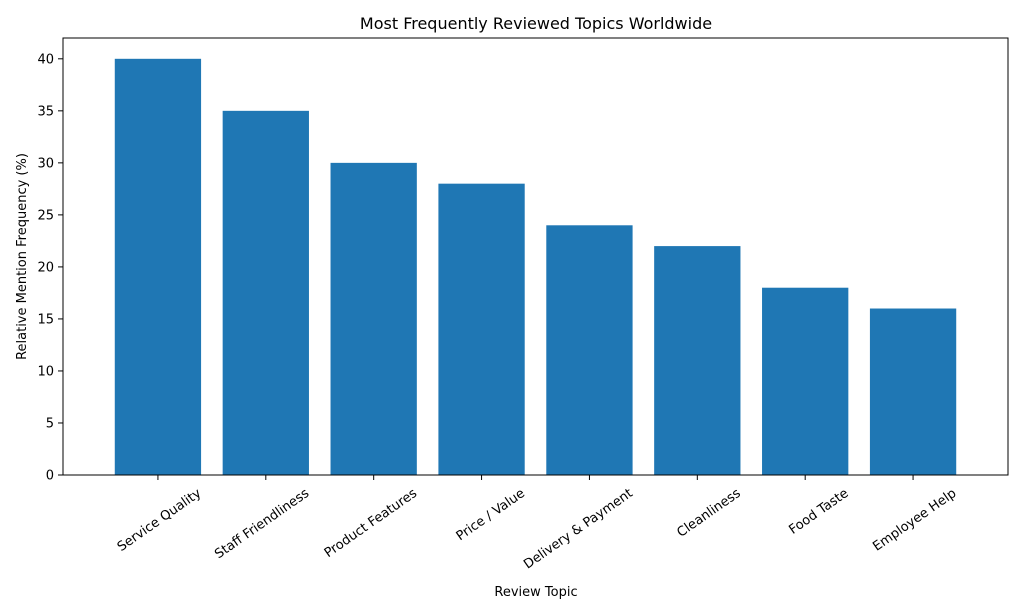 The height and width of the screenshot is (614, 1024). I want to click on y-tick-label: 0, so click(50, 476).